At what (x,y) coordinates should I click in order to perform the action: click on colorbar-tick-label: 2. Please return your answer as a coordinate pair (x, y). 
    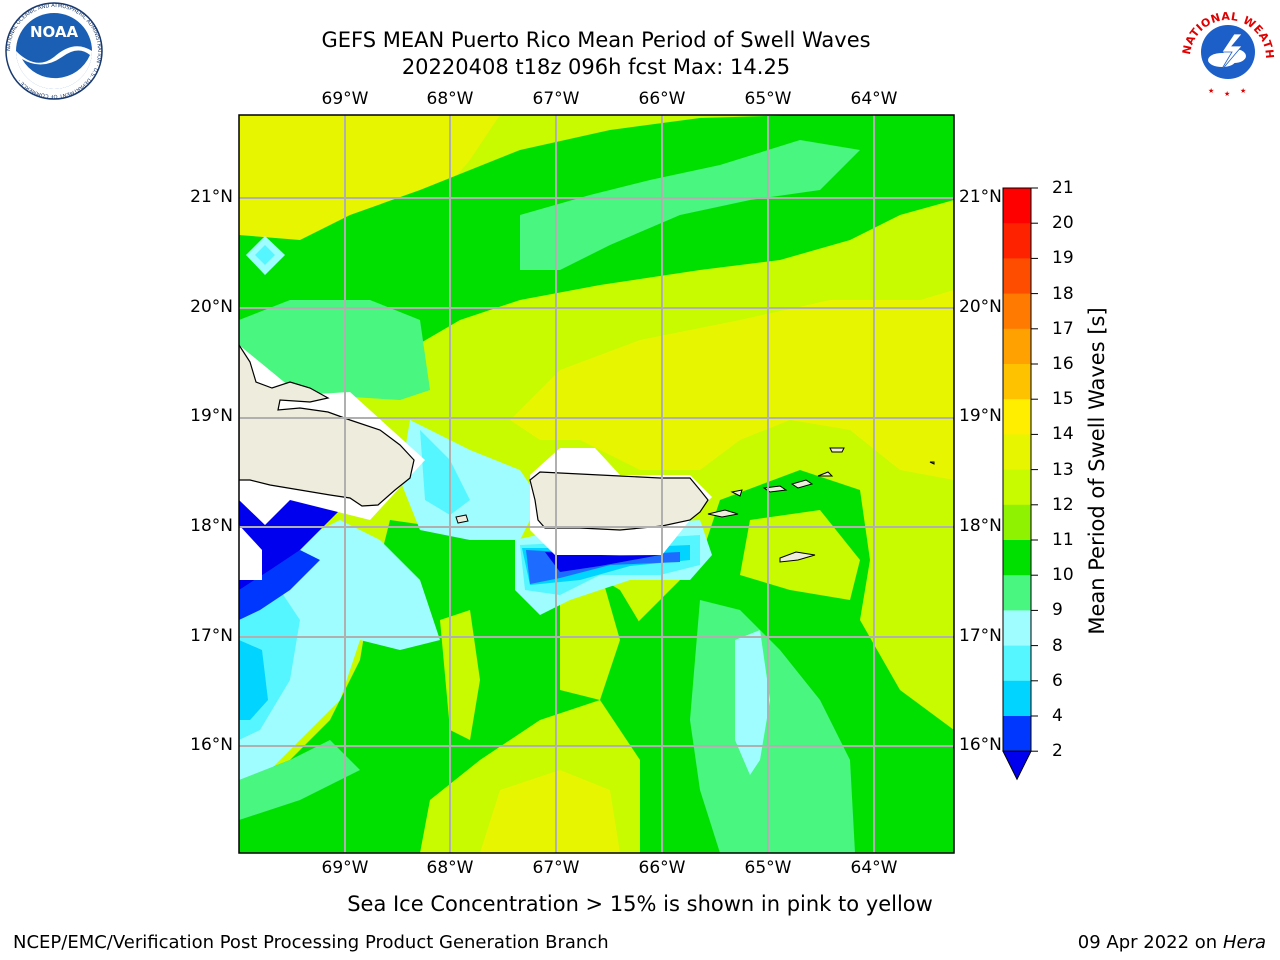
    Looking at the image, I should click on (1057, 751).